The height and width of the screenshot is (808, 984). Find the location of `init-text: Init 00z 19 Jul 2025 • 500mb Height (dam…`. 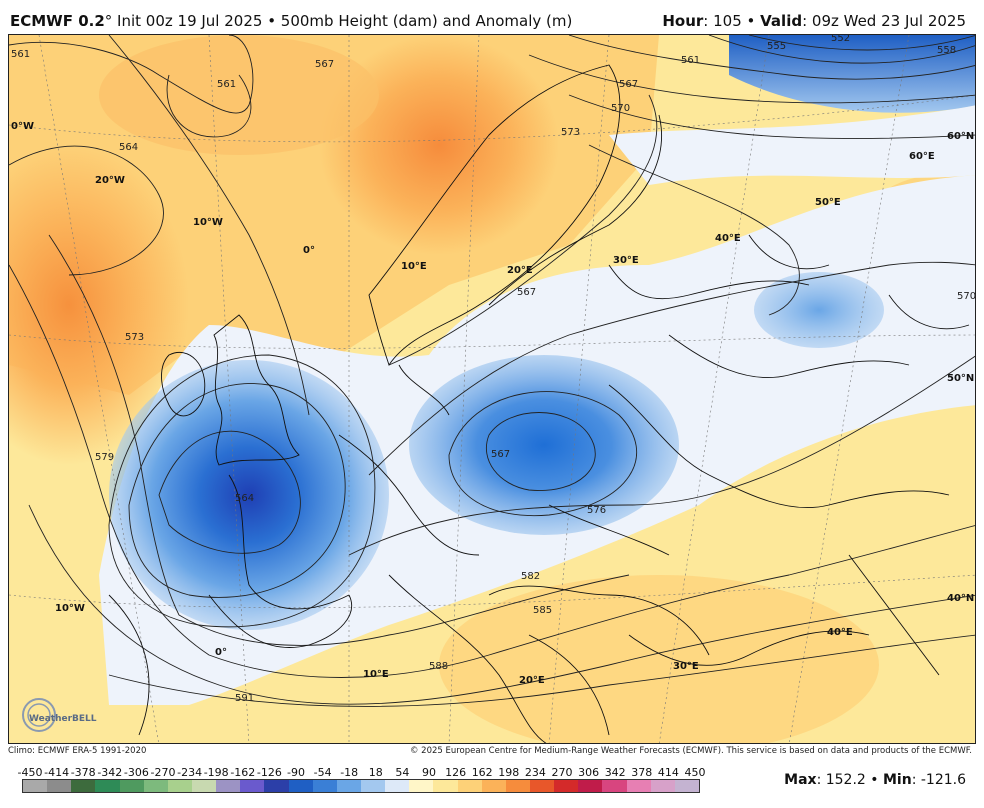

init-text: Init 00z 19 Jul 2025 • 500mb Height (dam… is located at coordinates (342, 21).